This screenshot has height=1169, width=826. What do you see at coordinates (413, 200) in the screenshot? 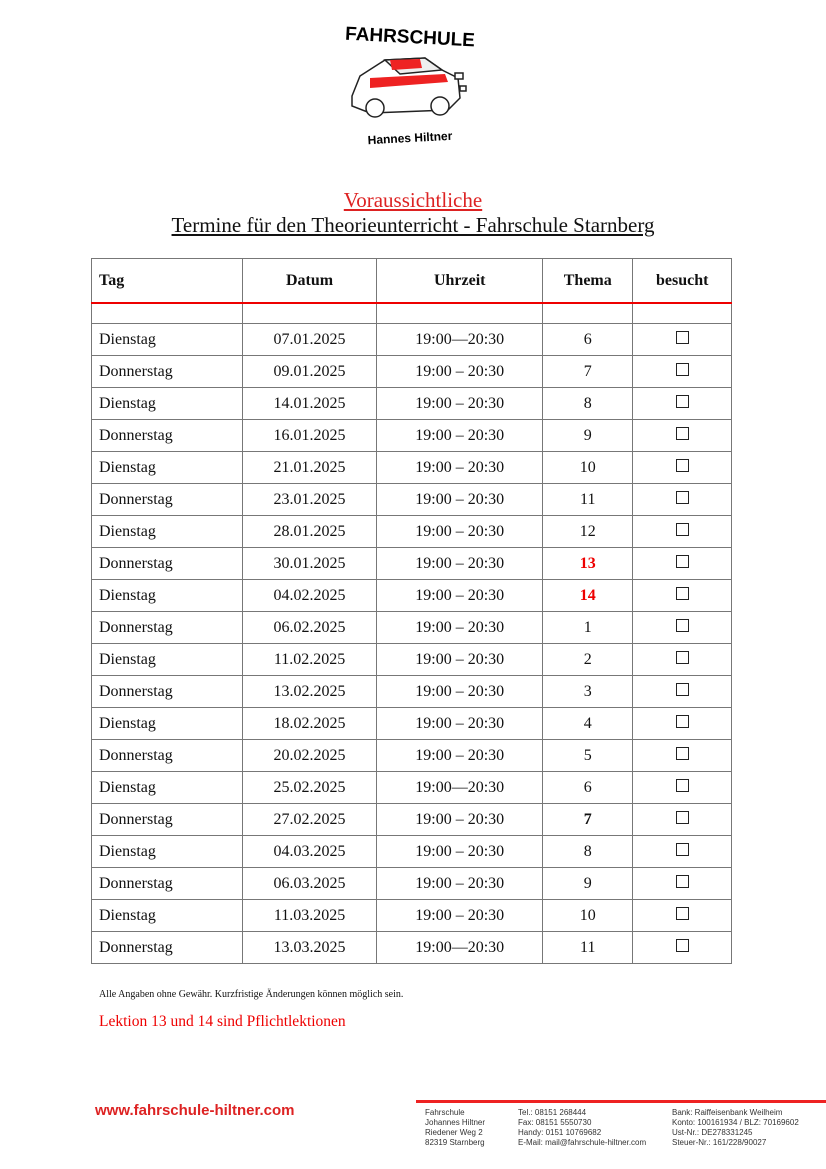
I see `title-line-1: Voraussichtliche` at bounding box center [413, 200].